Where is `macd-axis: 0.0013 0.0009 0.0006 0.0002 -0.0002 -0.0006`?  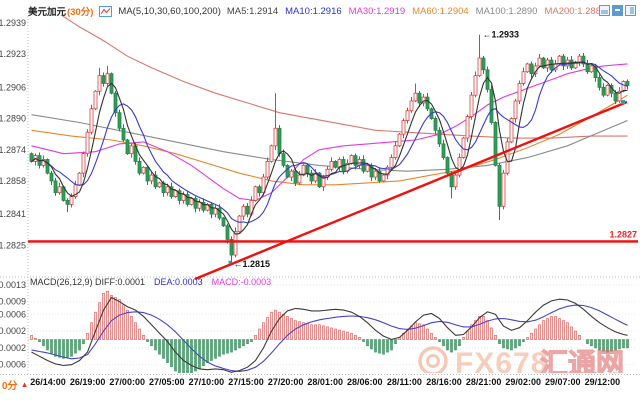 macd-axis: 0.0013 0.0009 0.0006 0.0002 -0.0002 -0.0006 is located at coordinates (13, 325).